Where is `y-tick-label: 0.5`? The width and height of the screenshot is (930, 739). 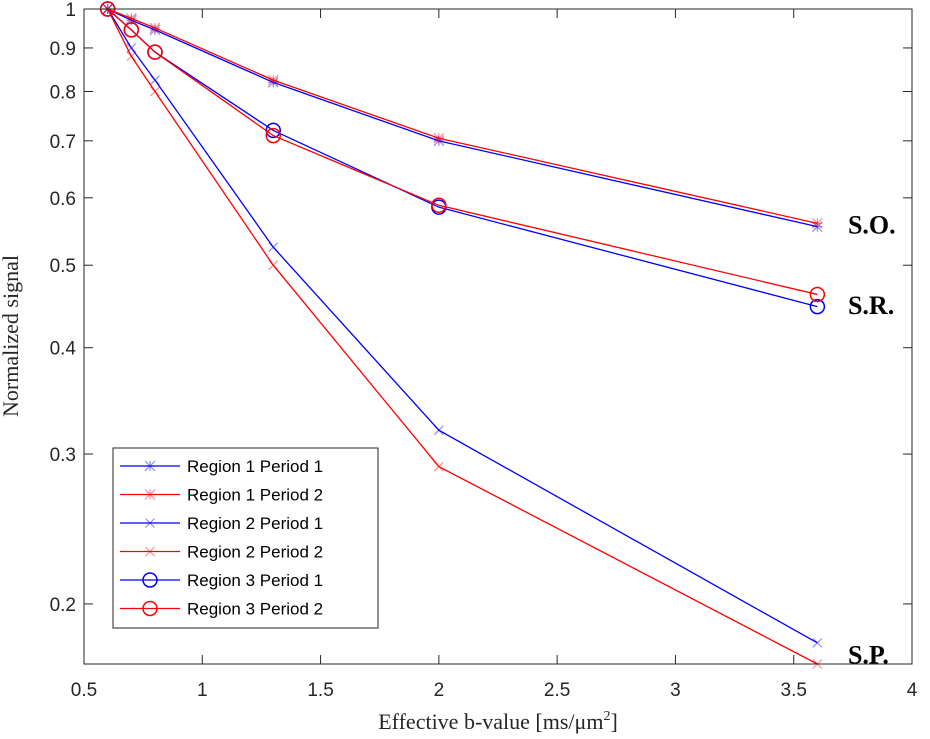
y-tick-label: 0.5 is located at coordinates (63, 266).